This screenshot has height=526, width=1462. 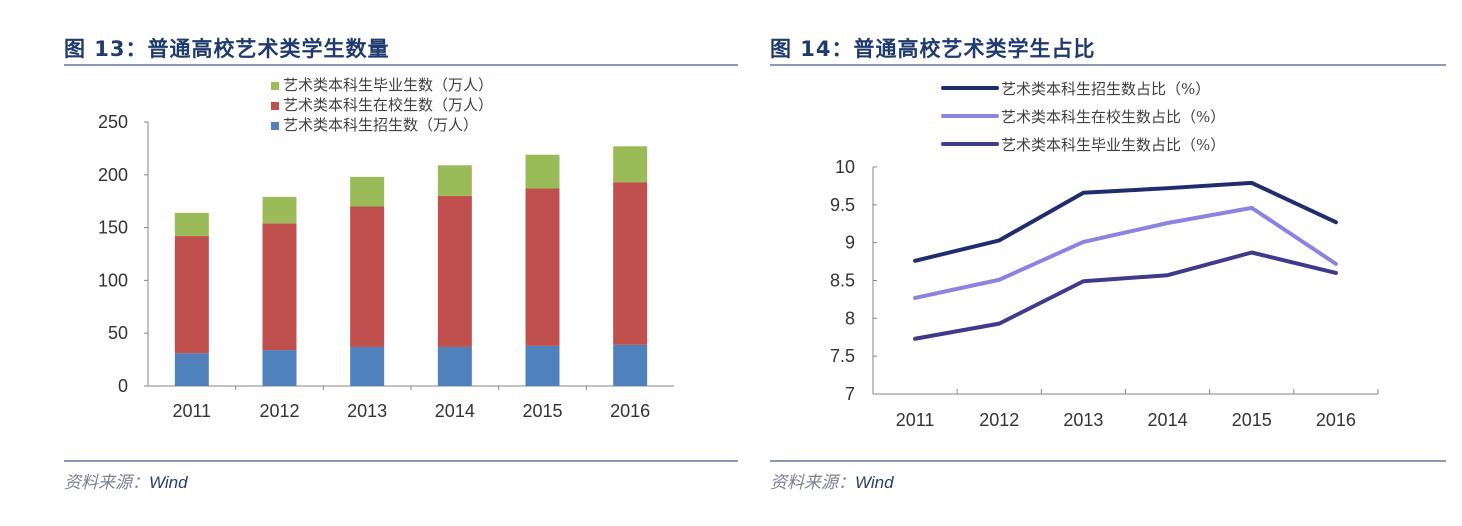 What do you see at coordinates (842, 205) in the screenshot?
I see `y-tick-label: 9.5` at bounding box center [842, 205].